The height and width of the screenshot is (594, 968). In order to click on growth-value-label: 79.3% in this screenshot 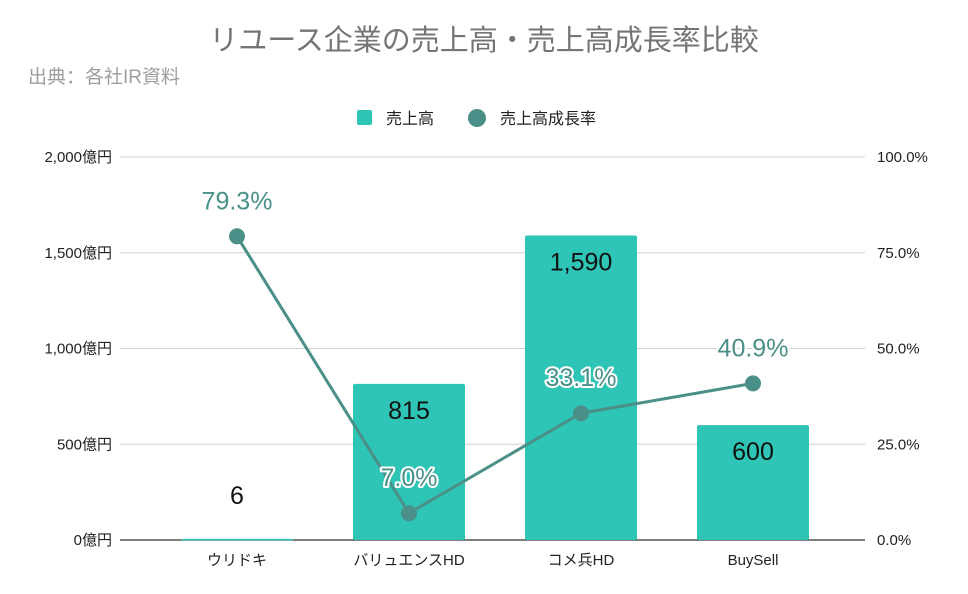, I will do `click(237, 201)`.